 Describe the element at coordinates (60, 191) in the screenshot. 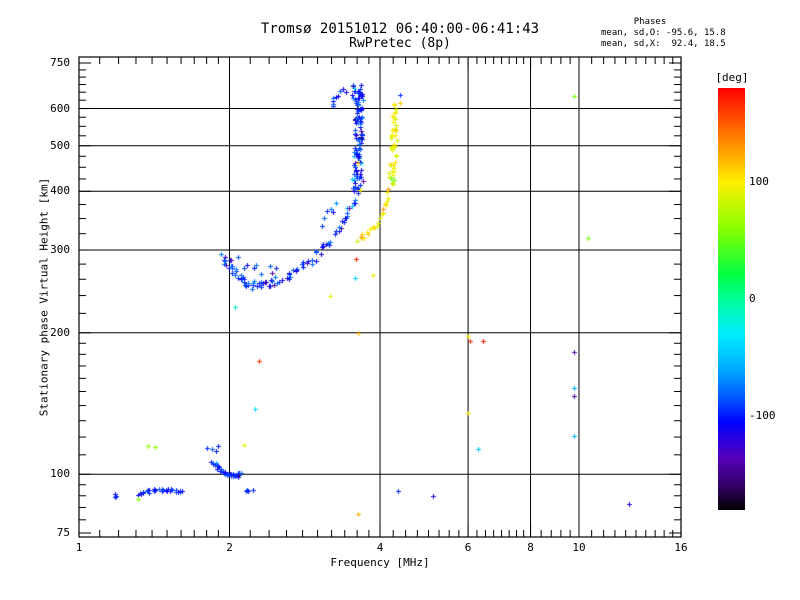

I see `y-tick-label: 400` at that location.